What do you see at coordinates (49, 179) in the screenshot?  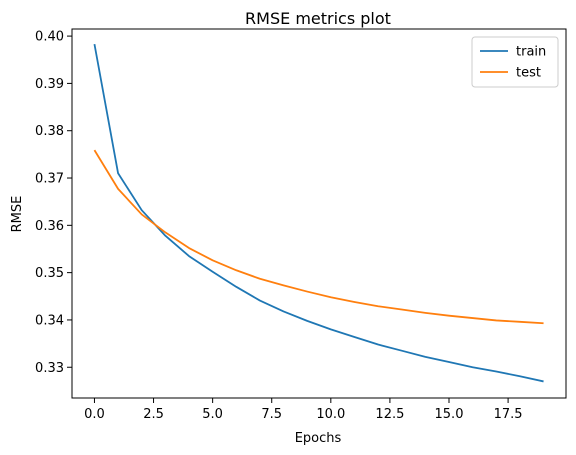 I see `y-tick-label: 0.37` at bounding box center [49, 179].